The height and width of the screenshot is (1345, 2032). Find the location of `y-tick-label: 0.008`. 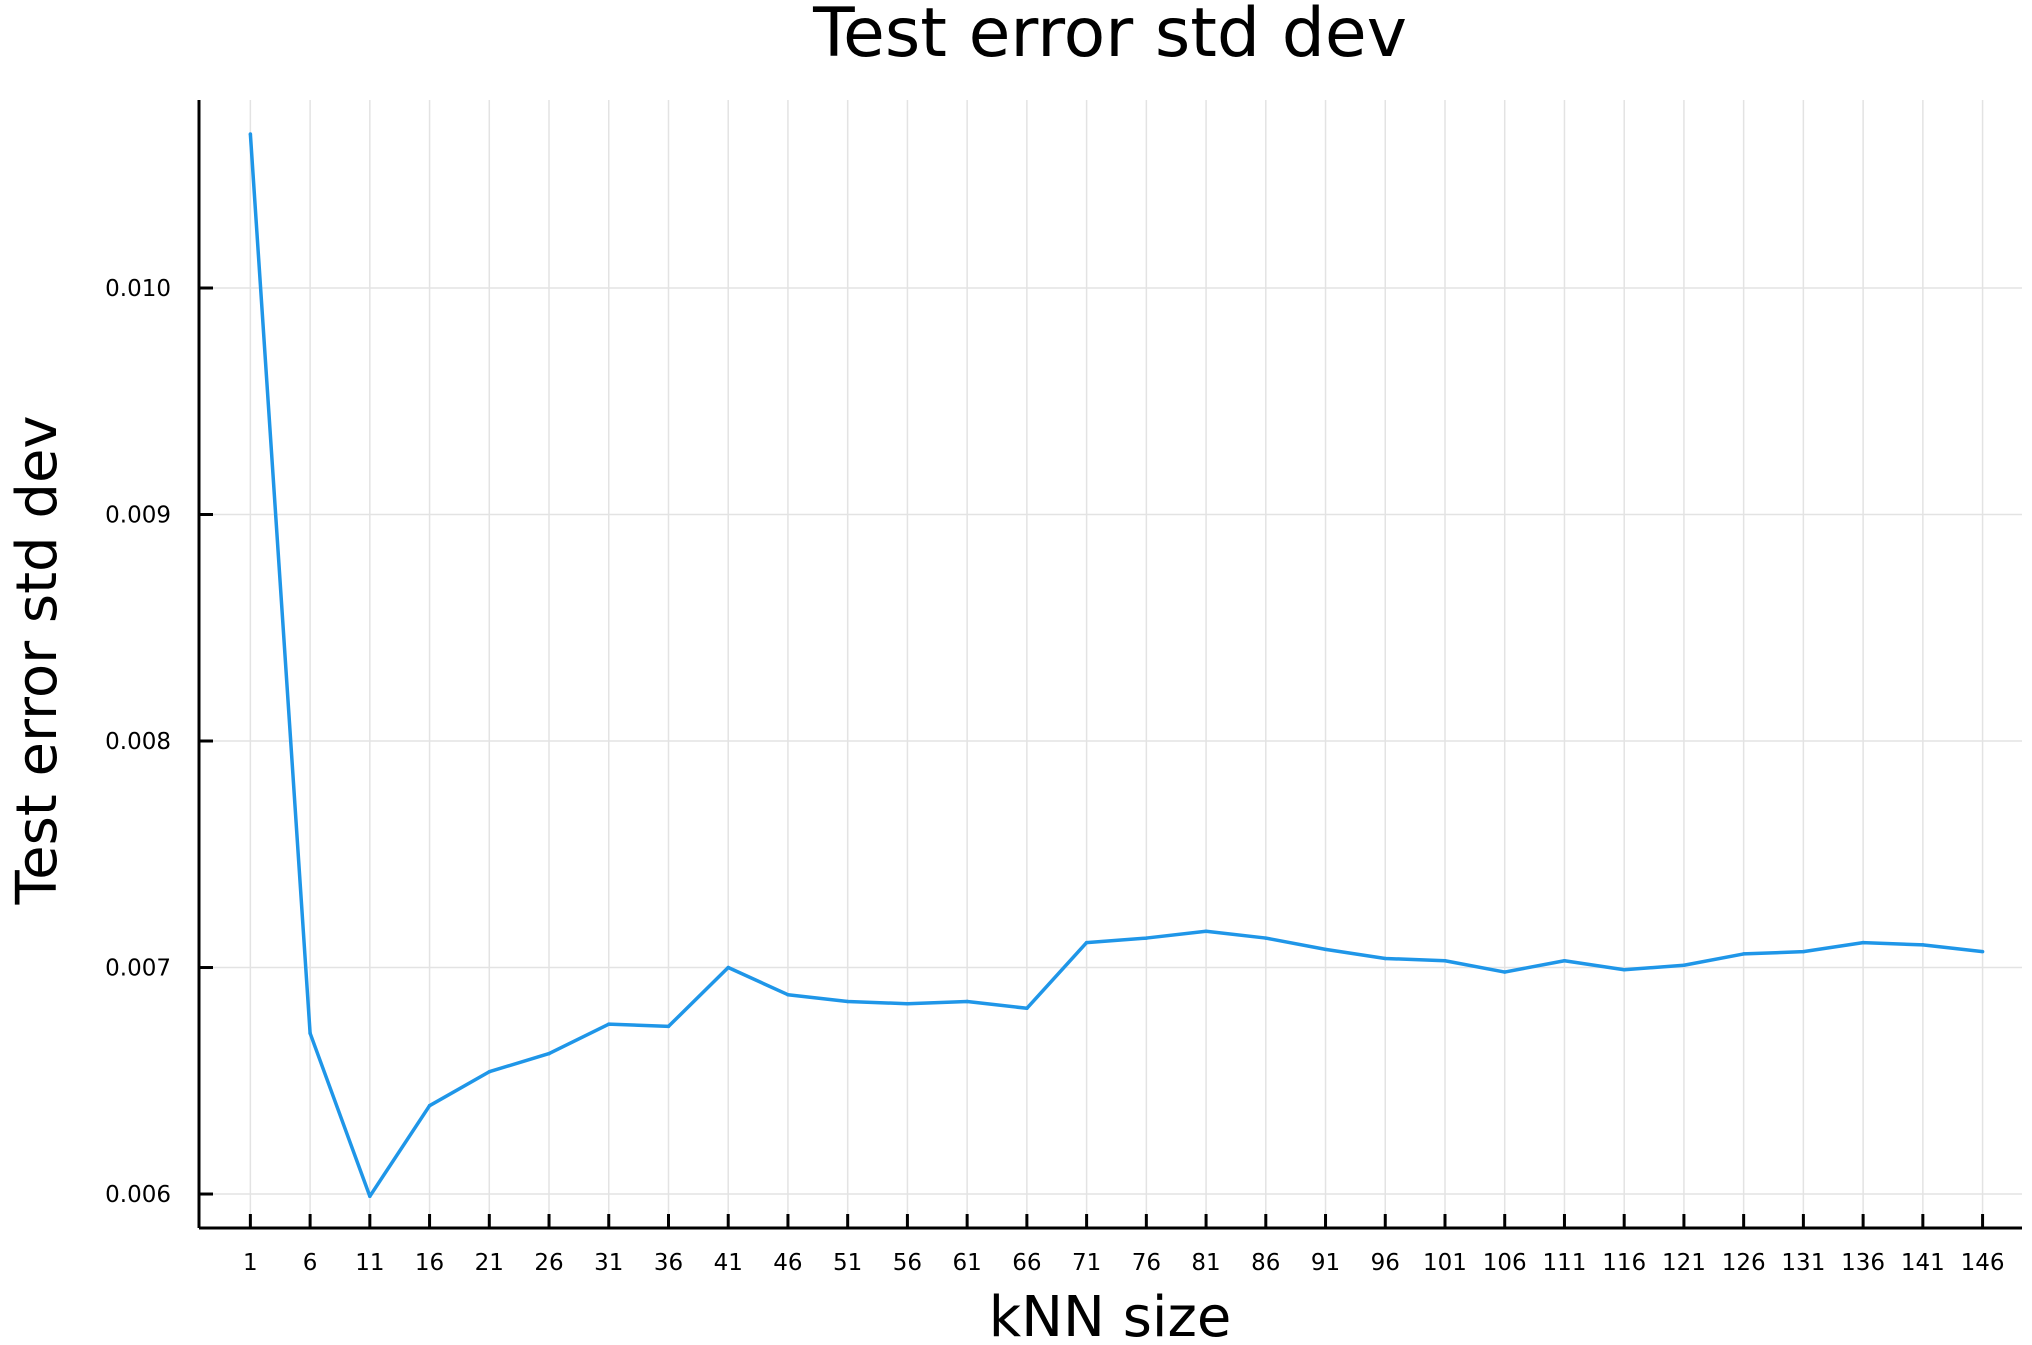

y-tick-label: 0.008 is located at coordinates (138, 742).